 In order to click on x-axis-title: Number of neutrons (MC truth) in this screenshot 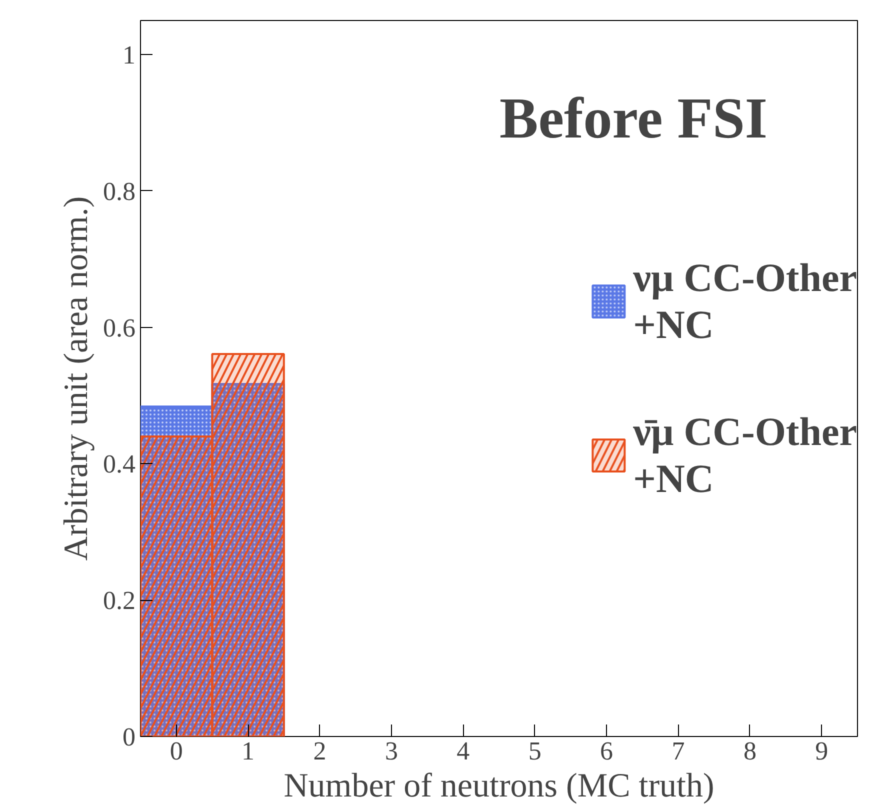, I will do `click(499, 786)`.